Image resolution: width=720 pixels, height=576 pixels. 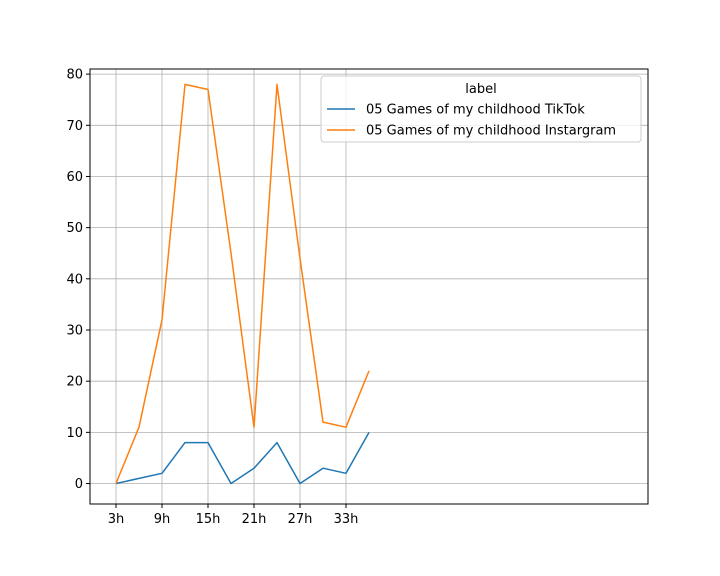 What do you see at coordinates (74, 75) in the screenshot?
I see `y-tick-label: 80` at bounding box center [74, 75].